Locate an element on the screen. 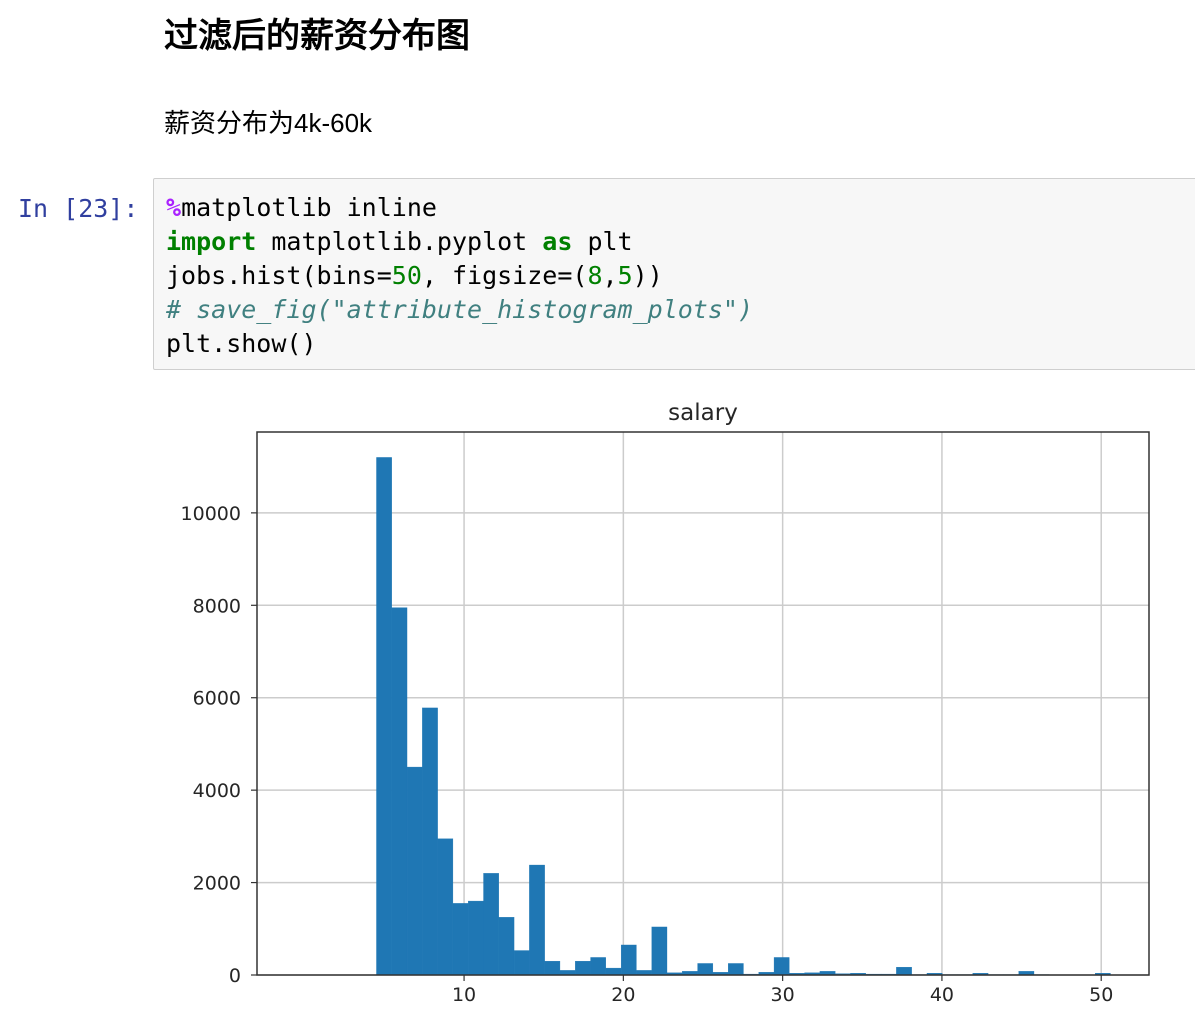 The height and width of the screenshot is (1029, 1195). bins-number: 50 is located at coordinates (406, 275).